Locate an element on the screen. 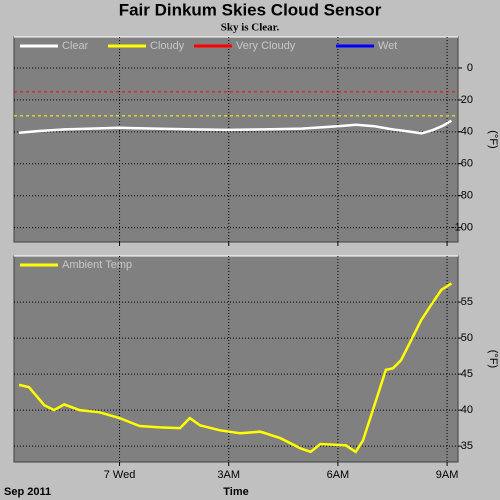 Image resolution: width=500 pixels, height=500 pixels. y-tick-label: 40 is located at coordinates (467, 410).